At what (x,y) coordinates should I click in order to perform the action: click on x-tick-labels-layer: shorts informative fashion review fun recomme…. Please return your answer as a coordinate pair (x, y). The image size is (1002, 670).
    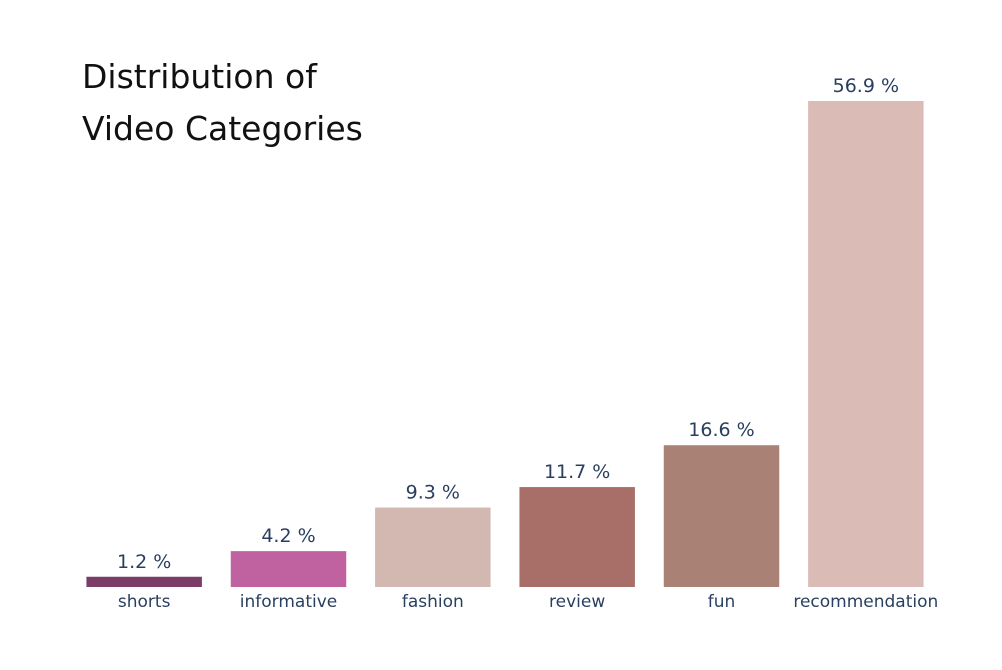
    Looking at the image, I should click on (528, 602).